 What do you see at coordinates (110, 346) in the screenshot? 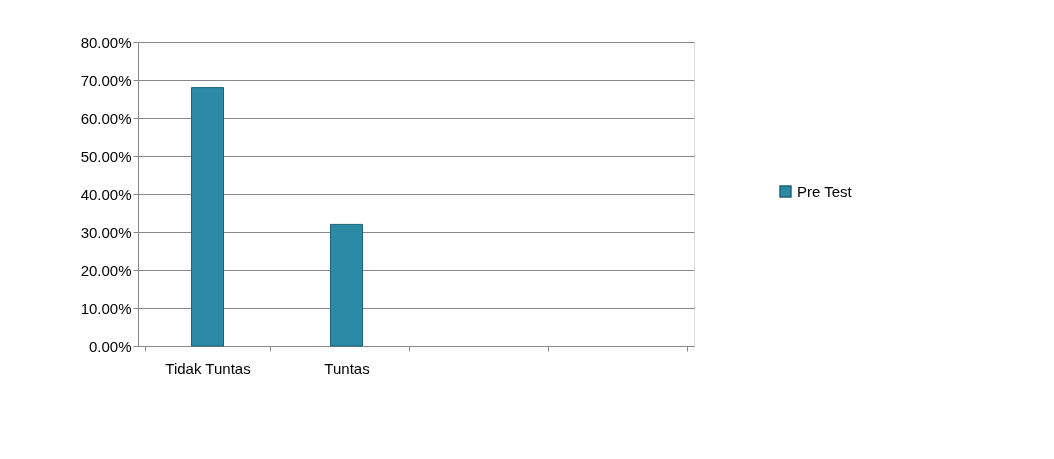
I see `y-tick-label: 0.00%` at bounding box center [110, 346].